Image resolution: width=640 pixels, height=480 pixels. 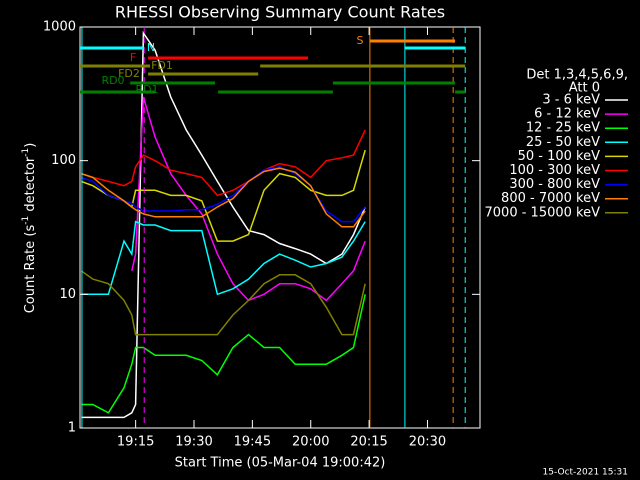 What do you see at coordinates (72, 428) in the screenshot?
I see `y-tick-label: 1` at bounding box center [72, 428].